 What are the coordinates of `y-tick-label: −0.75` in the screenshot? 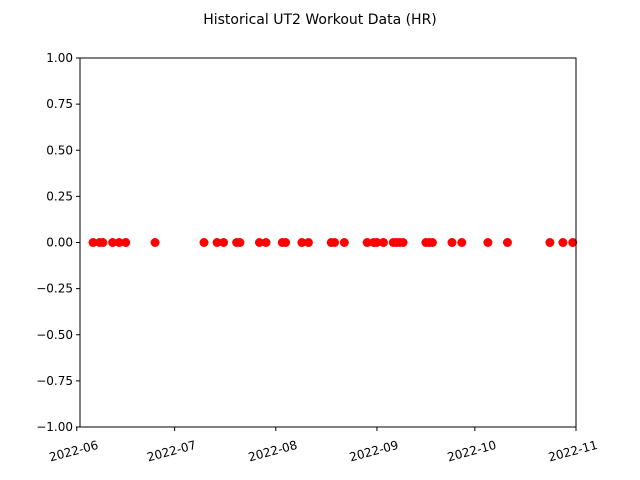 It's located at (54, 381).